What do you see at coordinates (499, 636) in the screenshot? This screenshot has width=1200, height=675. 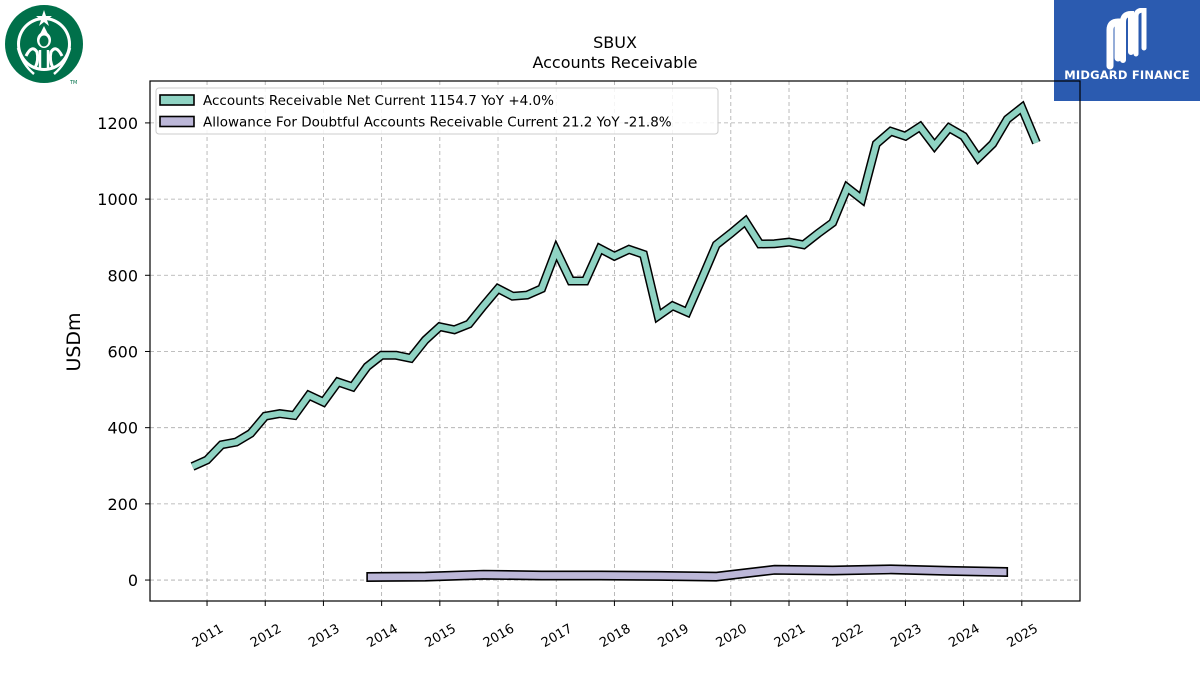 I see `x-tick-label: 2016` at bounding box center [499, 636].